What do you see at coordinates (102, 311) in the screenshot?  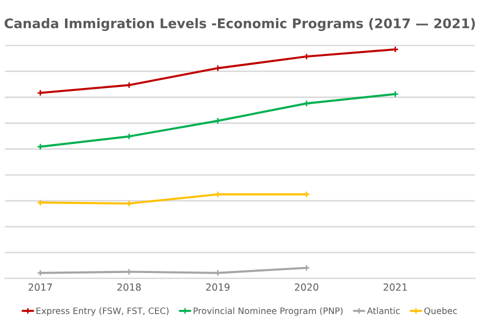 I see `legend-label: Express Entry (FSW, FST, CEC)` at bounding box center [102, 311].